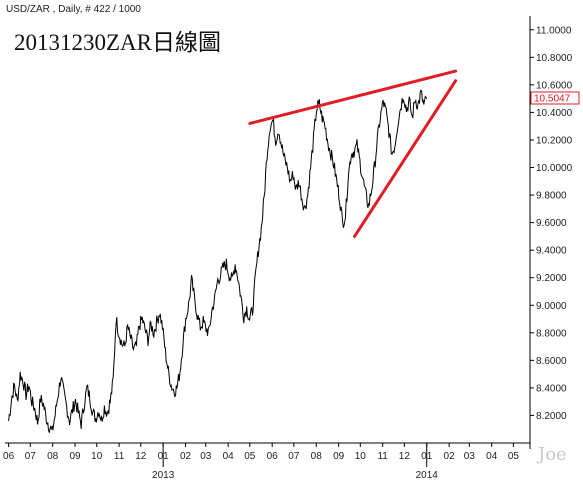 This screenshot has width=583, height=487. Describe the element at coordinates (554, 85) in the screenshot. I see `y-tick-label: 10.6000` at that location.